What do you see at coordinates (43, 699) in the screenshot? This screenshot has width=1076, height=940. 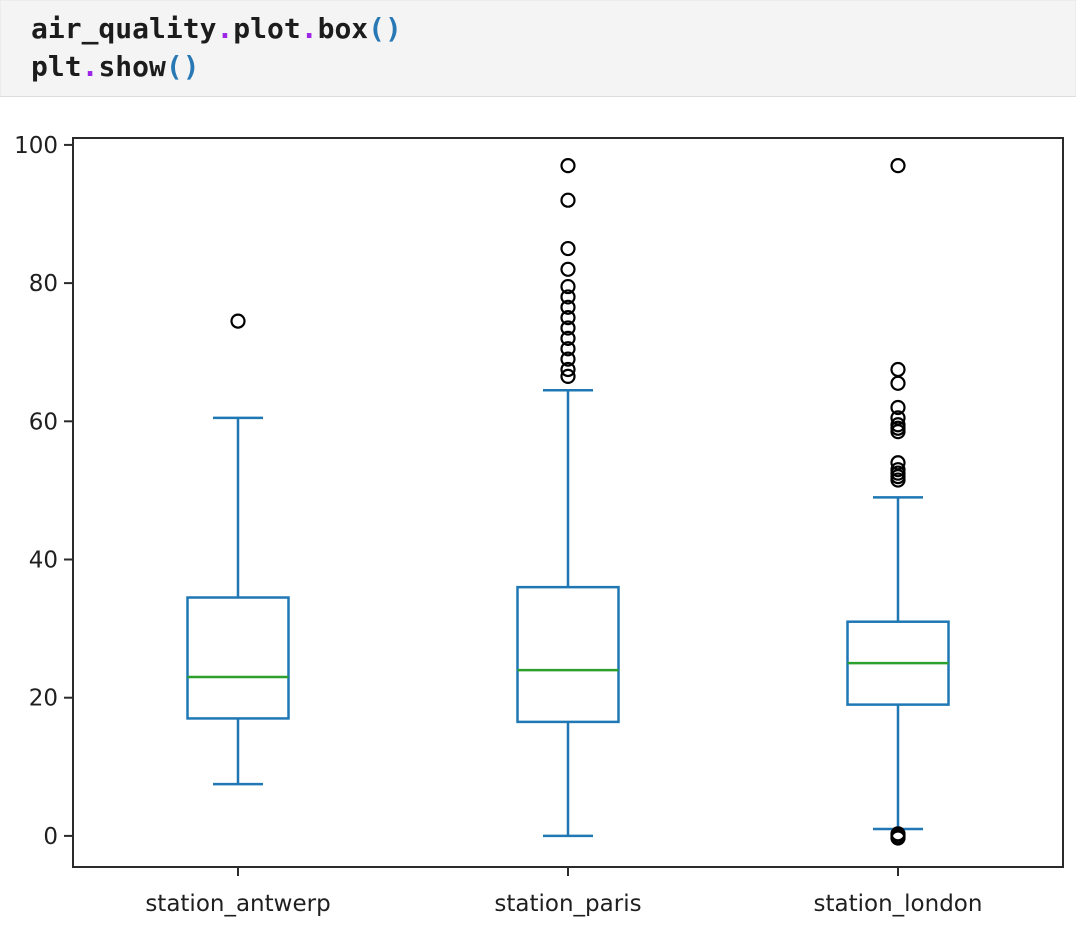 I see `y-tick-label: 20` at bounding box center [43, 699].